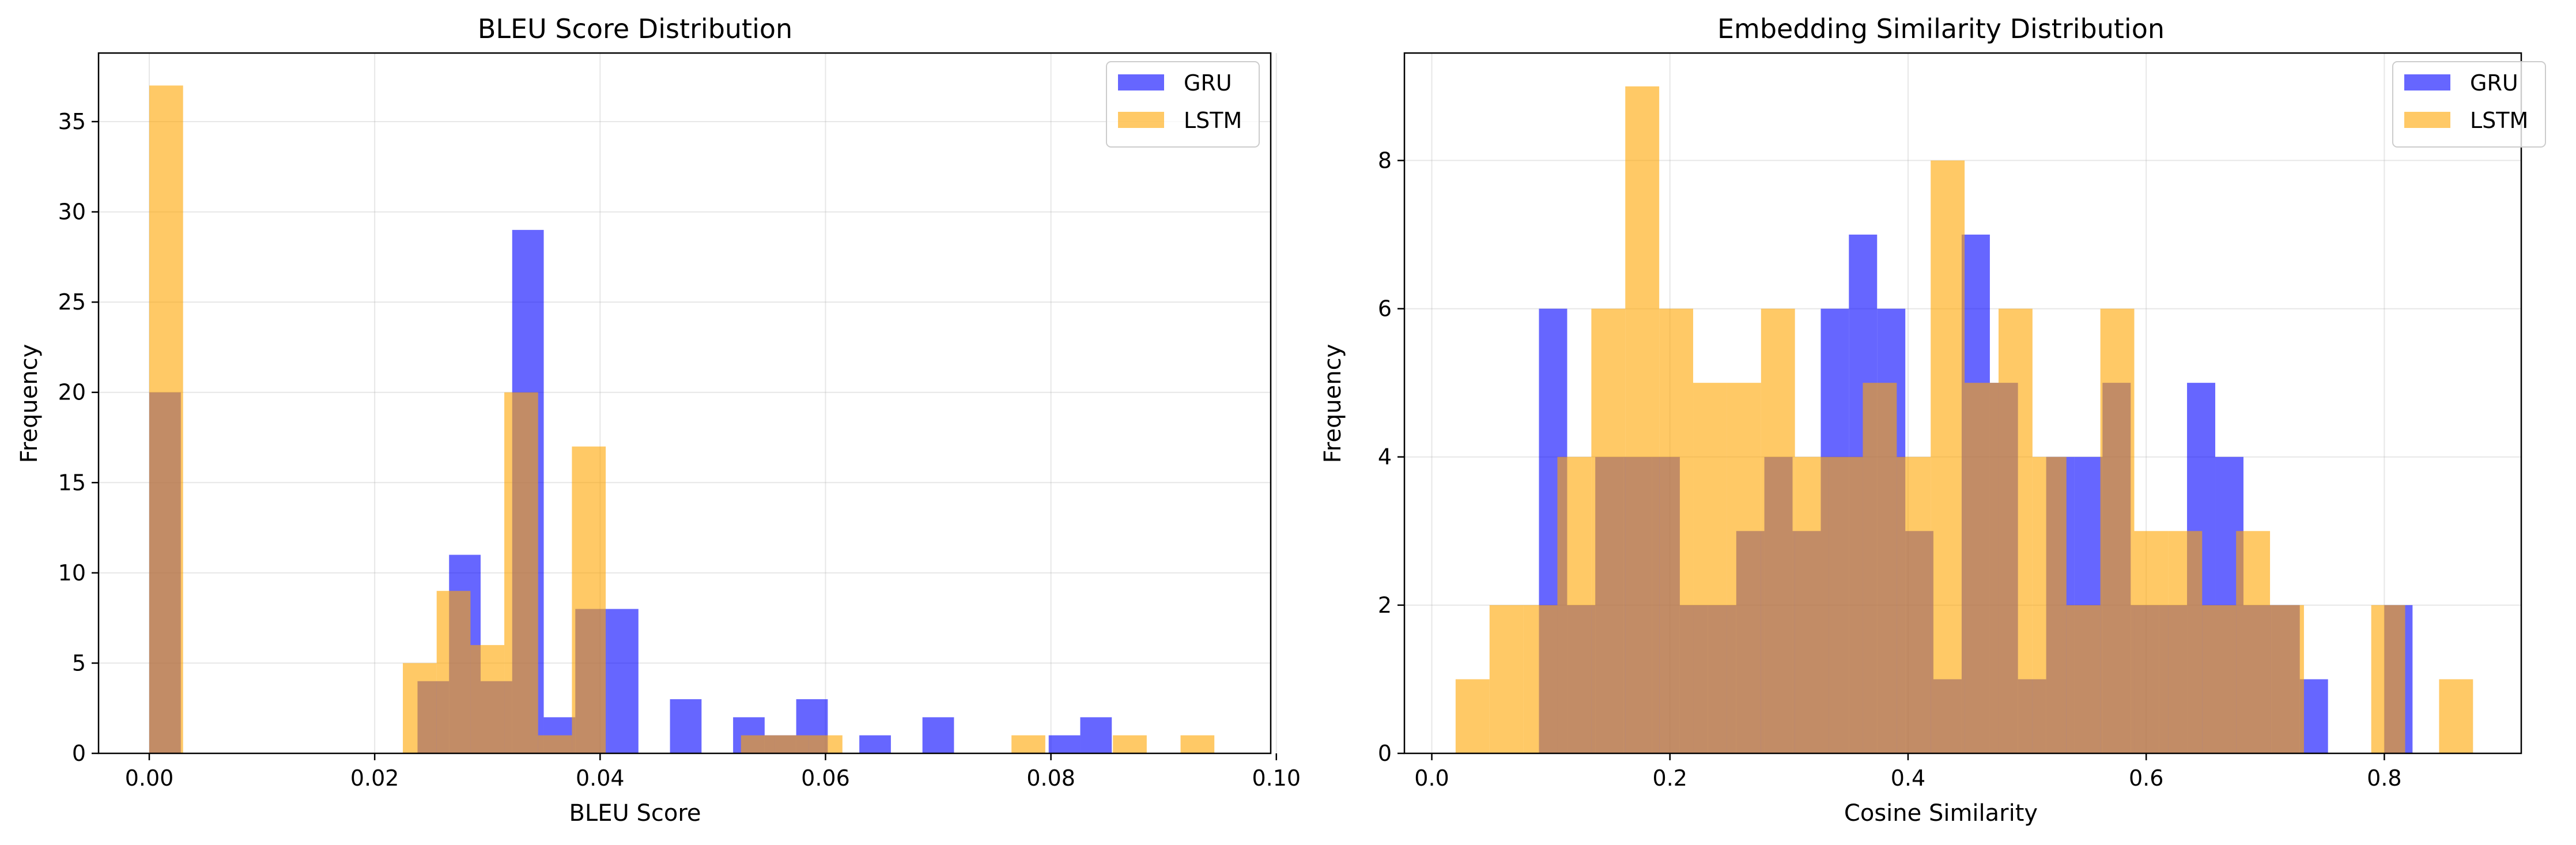 The image size is (2576, 845). What do you see at coordinates (1276, 778) in the screenshot?
I see `x-tick-label: 0.10` at bounding box center [1276, 778].